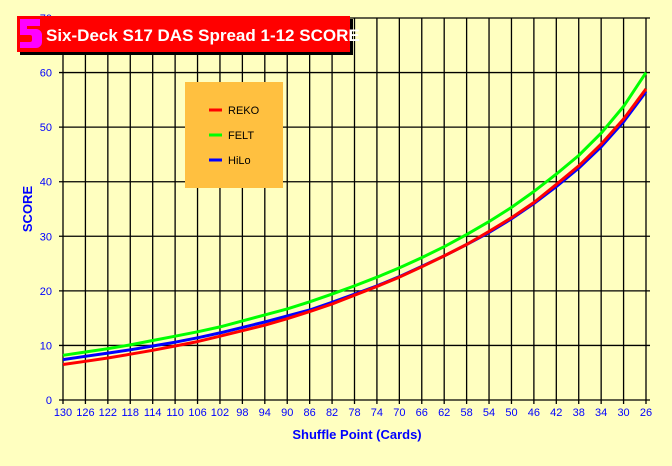 The image size is (672, 466). Describe the element at coordinates (49, 401) in the screenshot. I see `y-tick-label: 0` at that location.